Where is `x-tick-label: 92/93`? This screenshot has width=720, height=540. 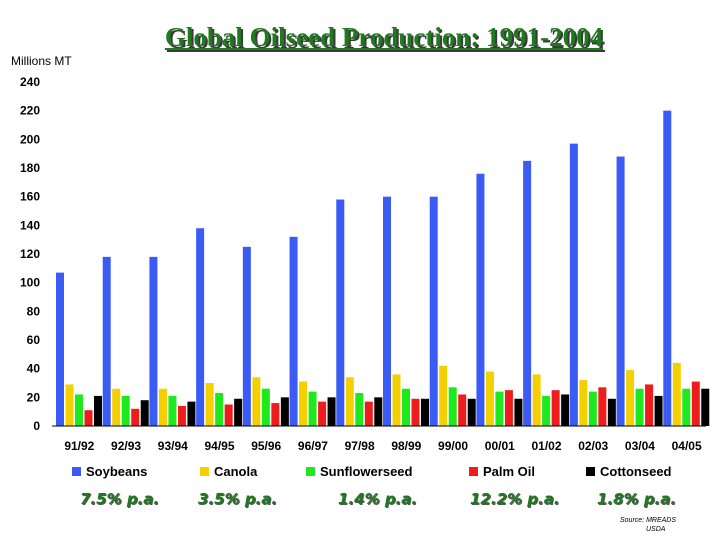 x-tick-label: 92/93 is located at coordinates (126, 446).